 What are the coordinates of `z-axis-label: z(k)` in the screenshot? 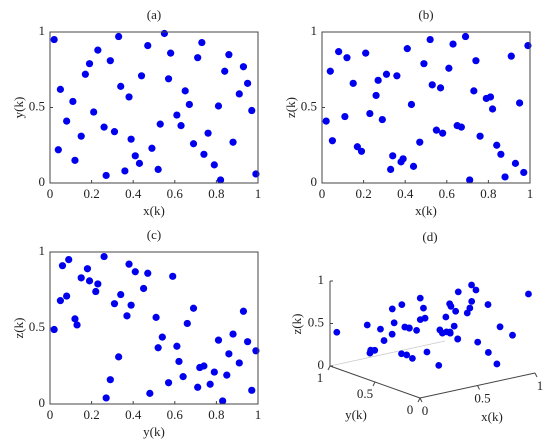 It's located at (296, 324).